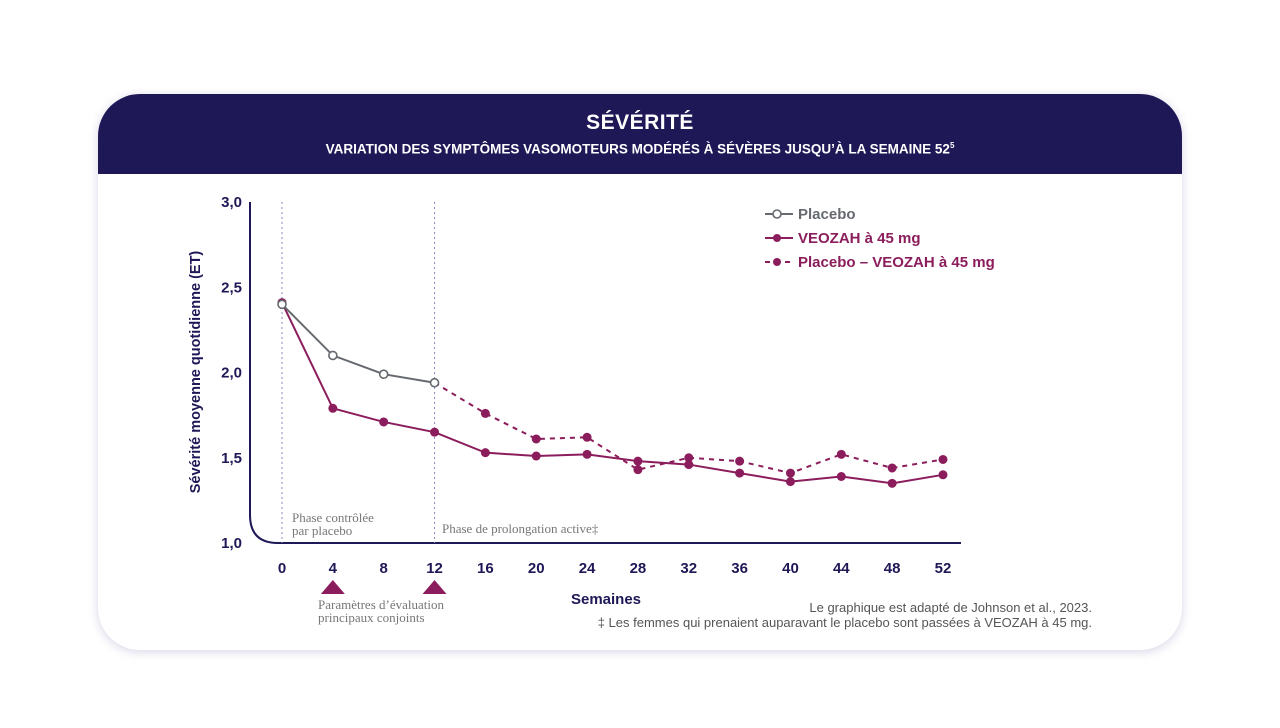  Describe the element at coordinates (638, 568) in the screenshot. I see `x-tick-label: 28` at that location.